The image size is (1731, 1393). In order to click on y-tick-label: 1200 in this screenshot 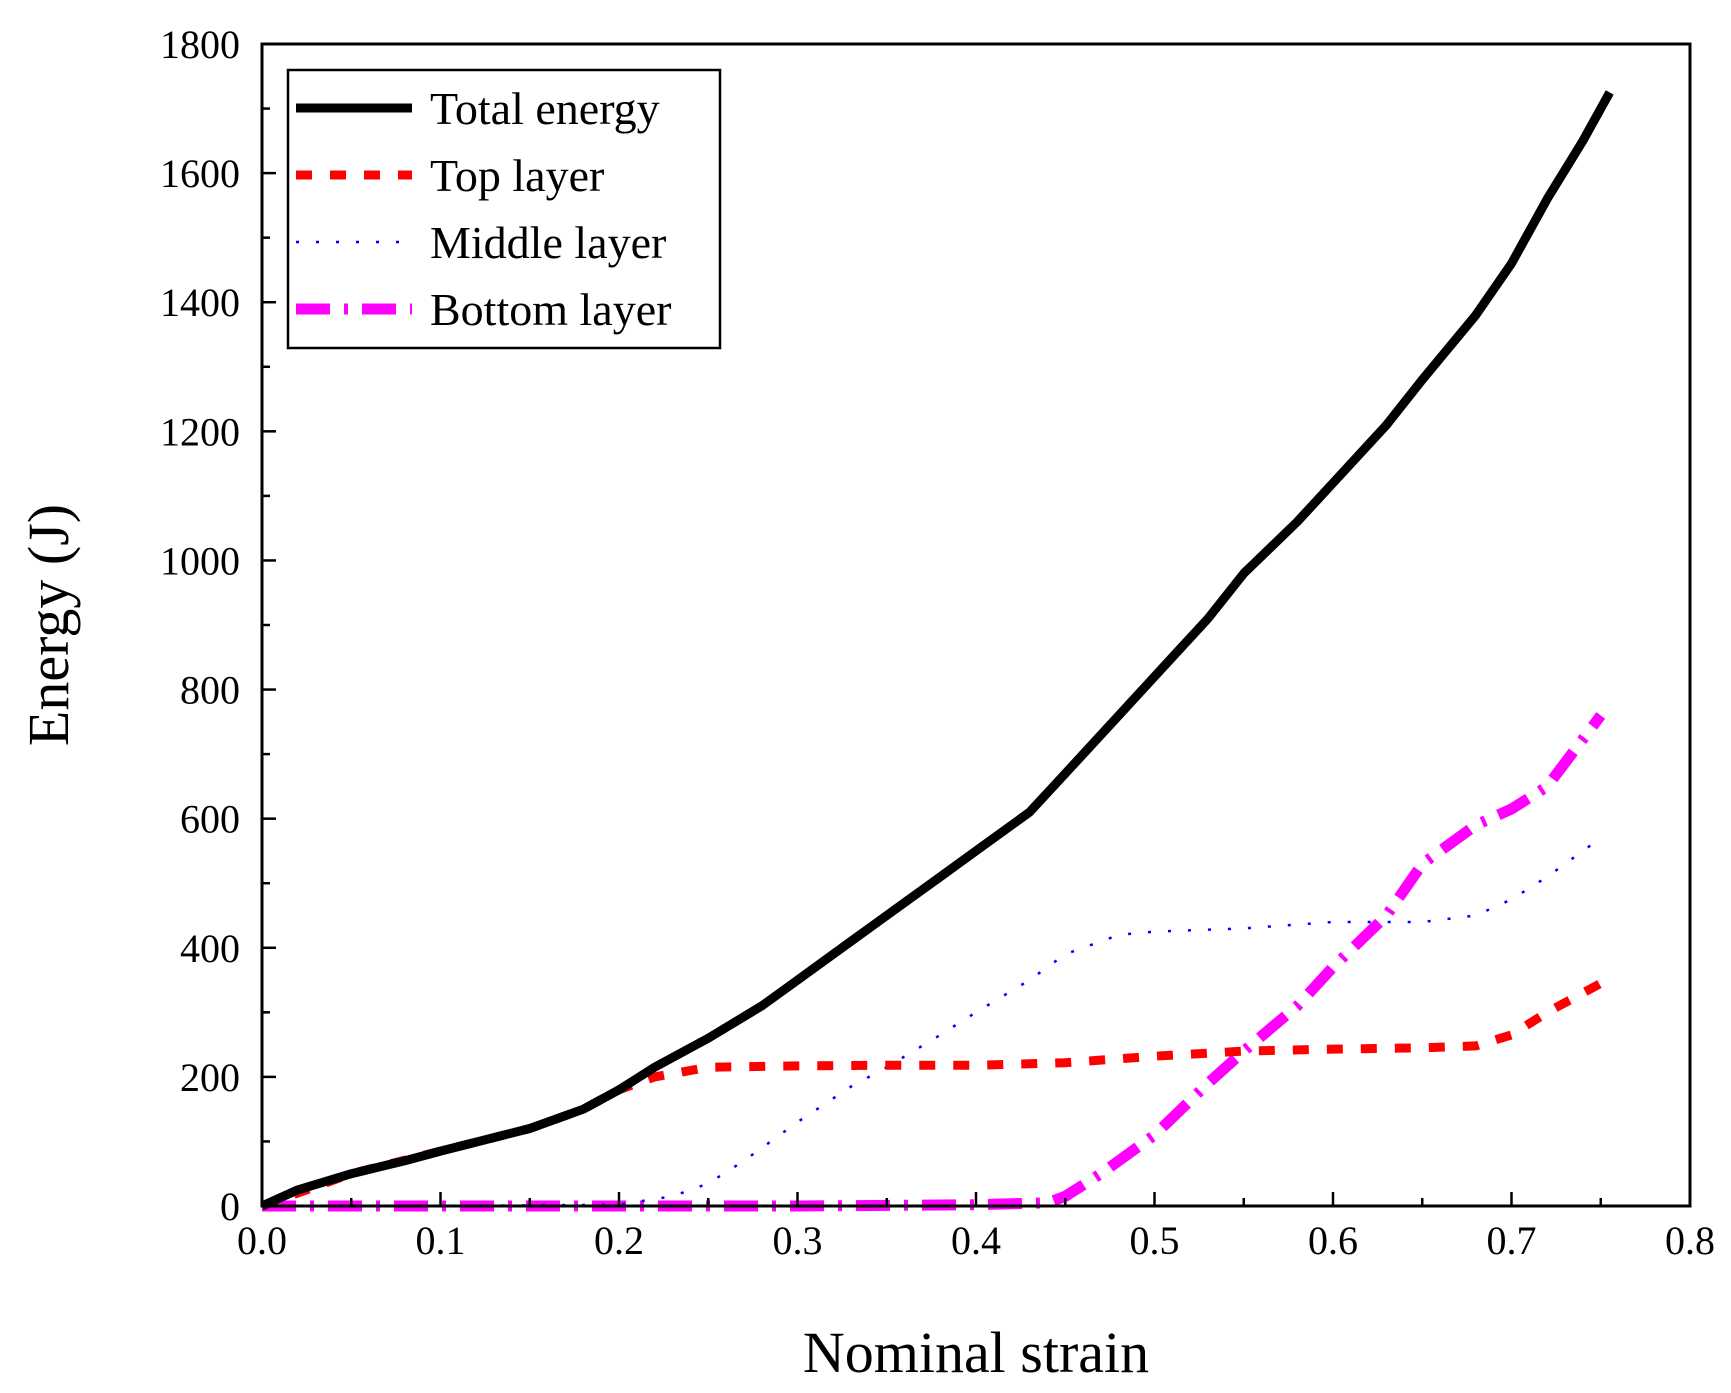, I will do `click(200, 431)`.